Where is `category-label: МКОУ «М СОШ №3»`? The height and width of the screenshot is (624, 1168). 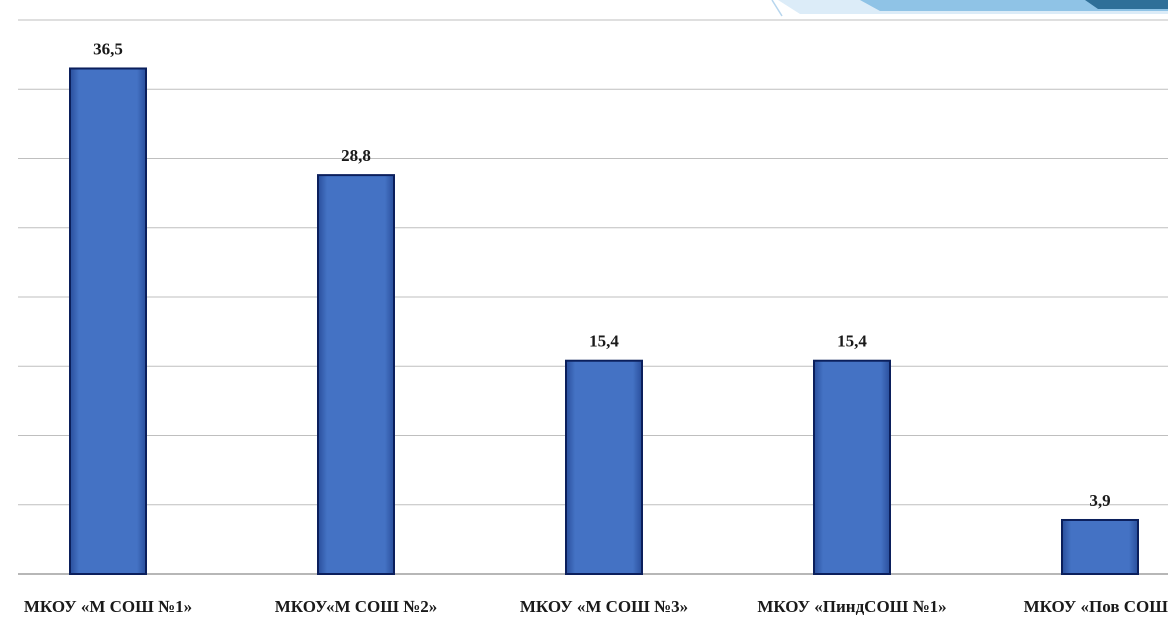 category-label: МКОУ «М СОШ №3» is located at coordinates (604, 606).